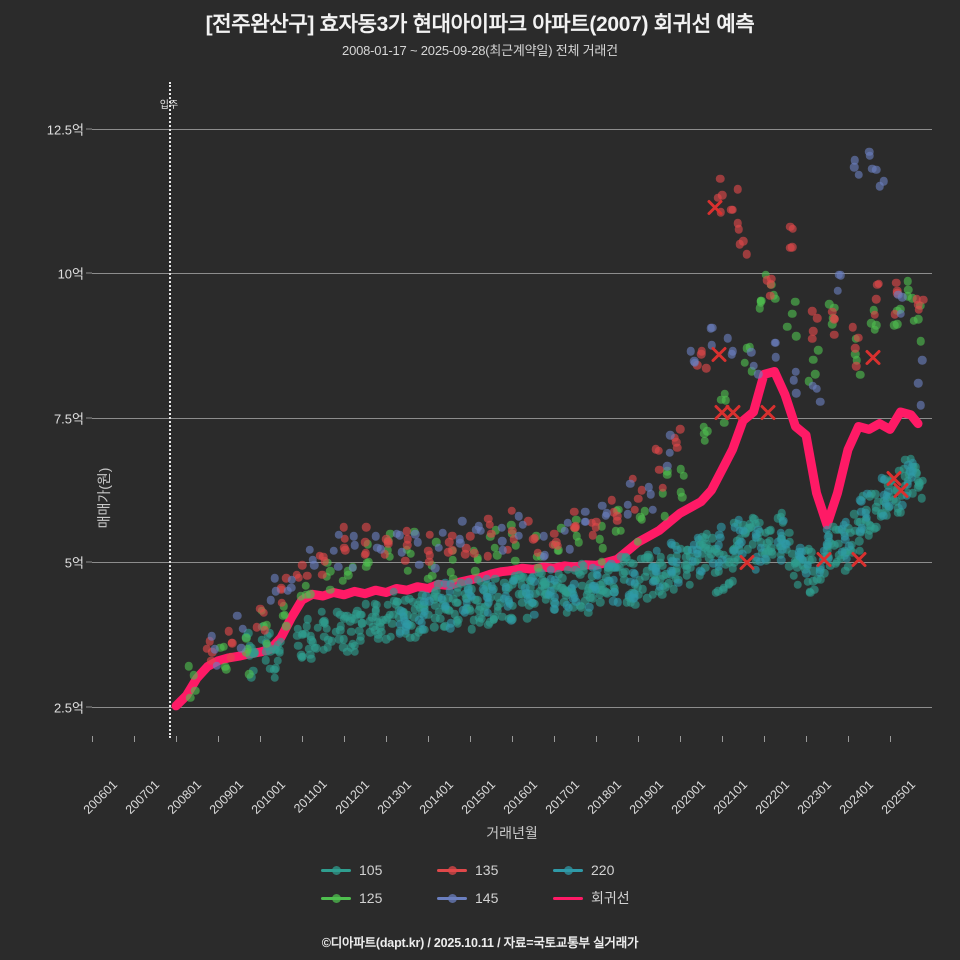  What do you see at coordinates (352, 797) in the screenshot?
I see `x-axis-tick-label: 201201` at bounding box center [352, 797].